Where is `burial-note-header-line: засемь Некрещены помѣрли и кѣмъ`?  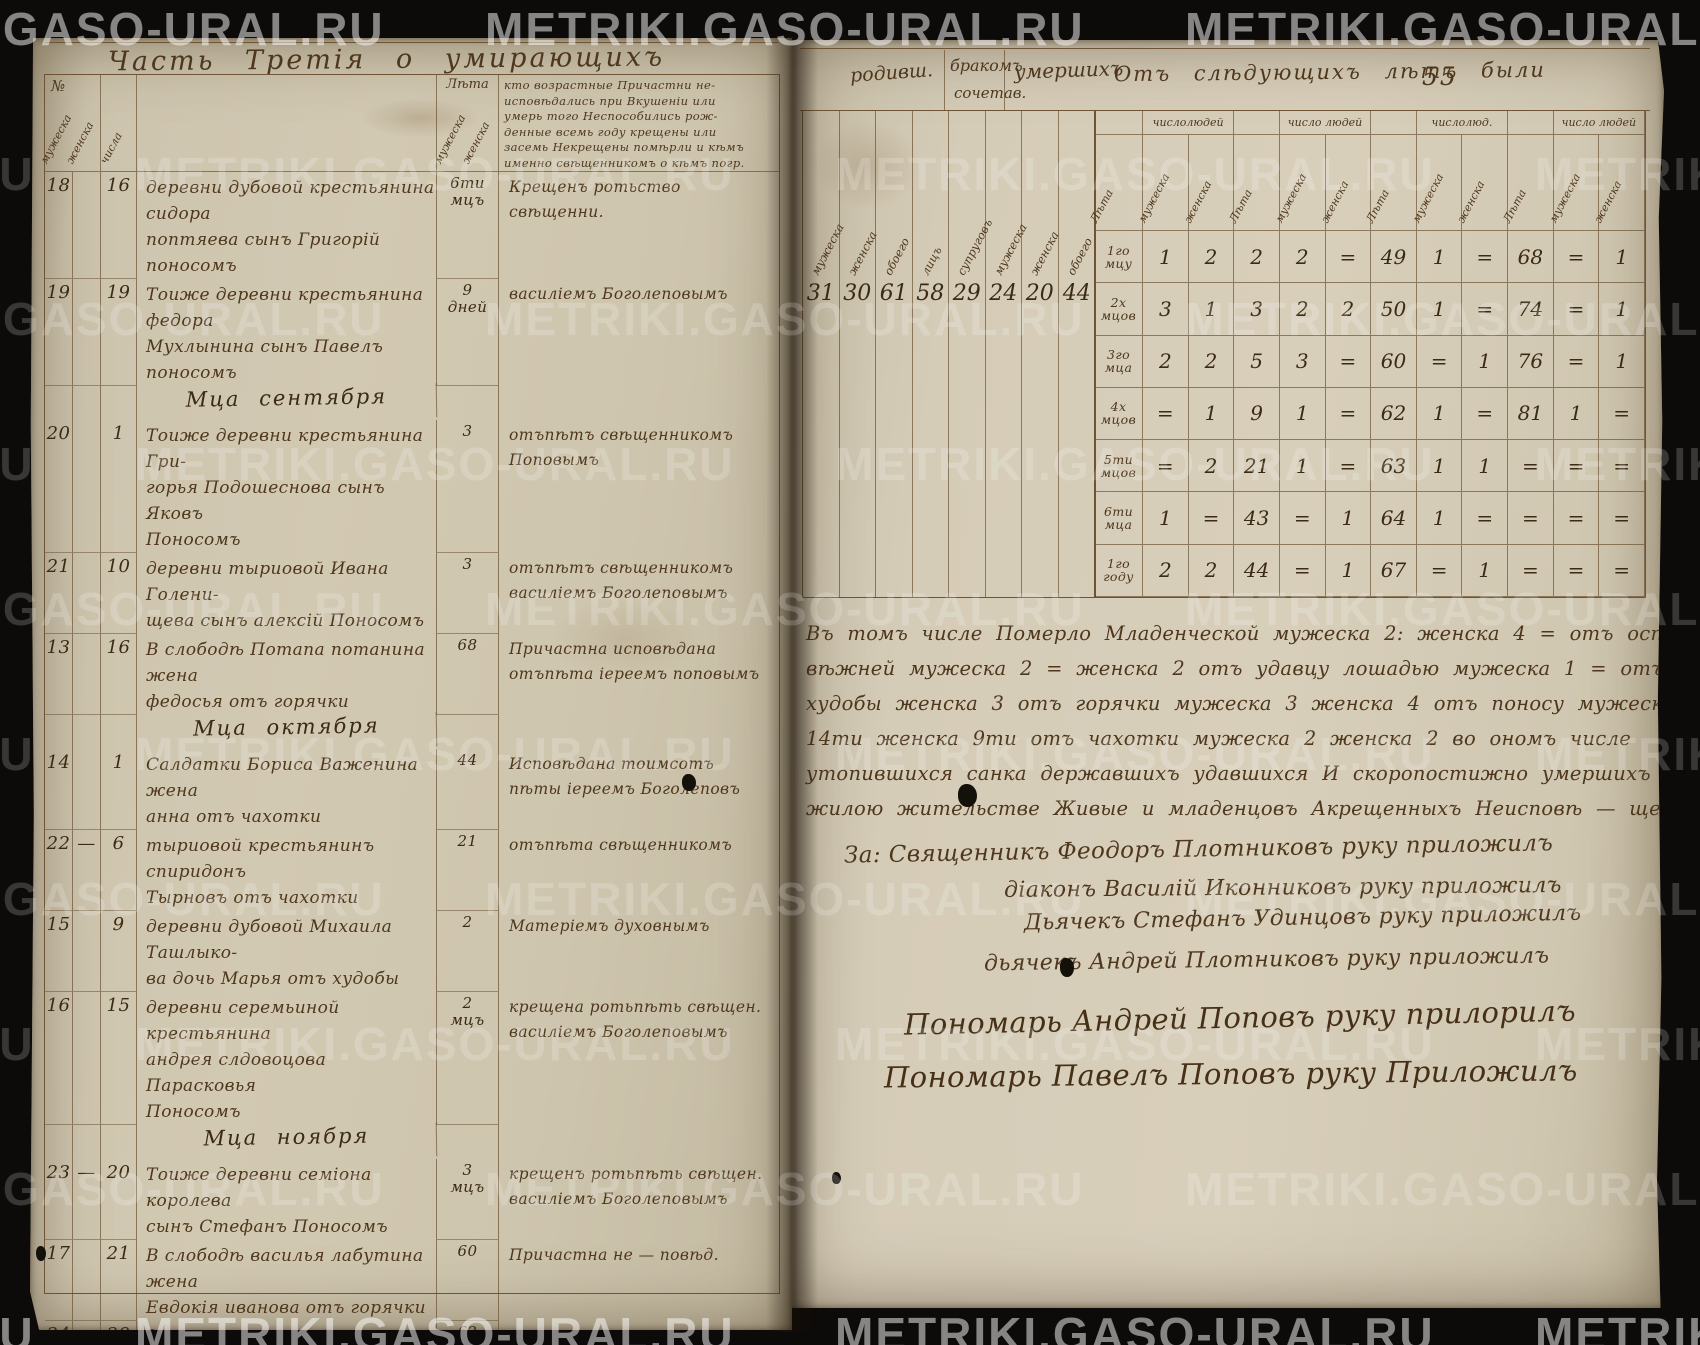 burial-note-header-line: засемь Некрещены помѣрли и кѣмъ is located at coordinates (624, 147).